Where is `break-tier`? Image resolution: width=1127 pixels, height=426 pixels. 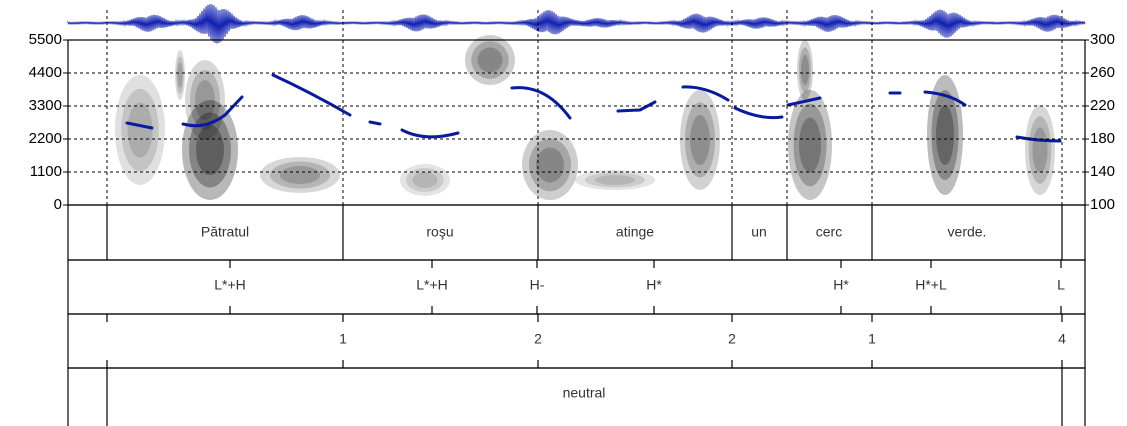
break-tier is located at coordinates (576, 341).